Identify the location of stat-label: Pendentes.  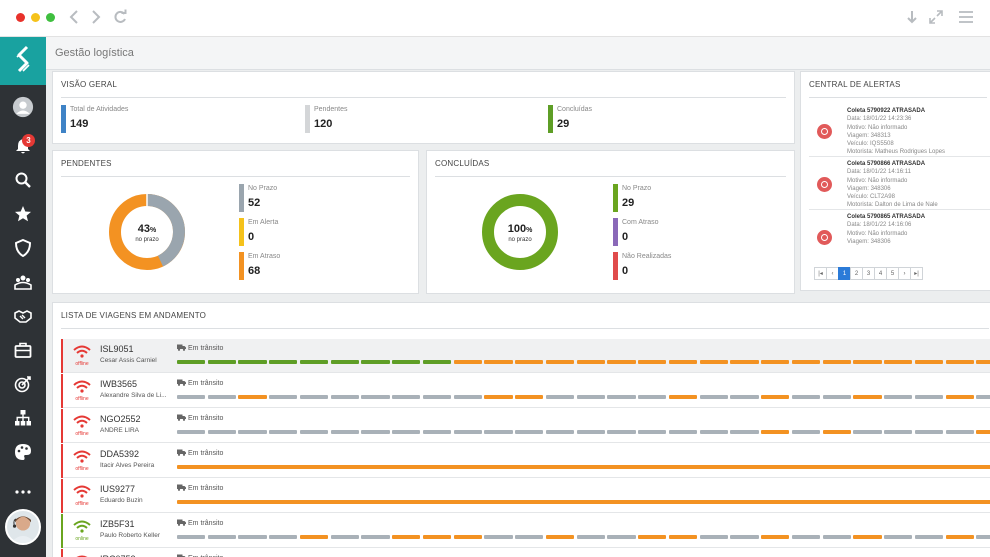
(331, 109).